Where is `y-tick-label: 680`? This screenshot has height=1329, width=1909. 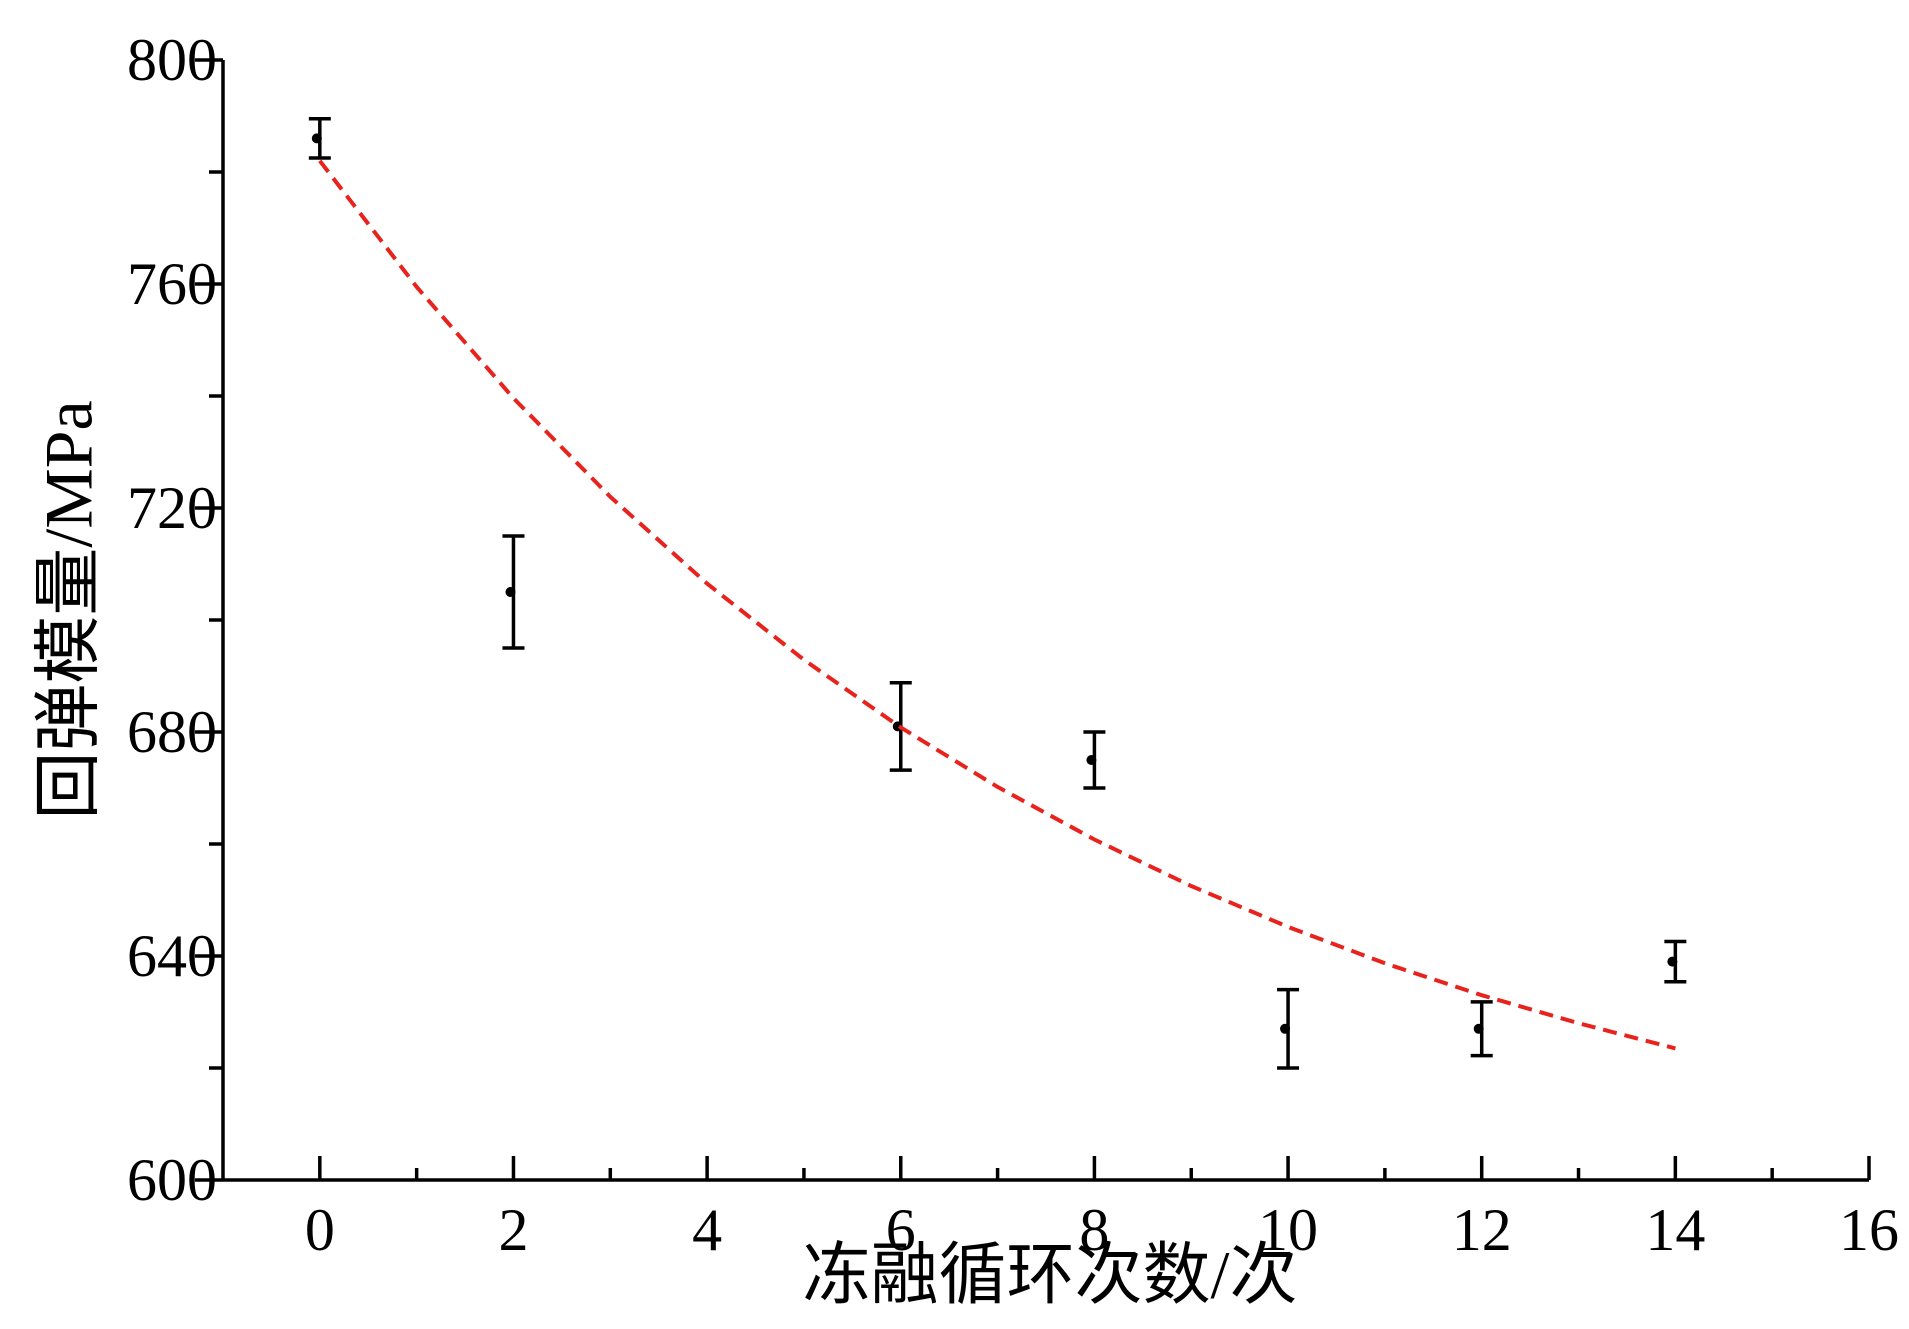
y-tick-label: 680 is located at coordinates (172, 732).